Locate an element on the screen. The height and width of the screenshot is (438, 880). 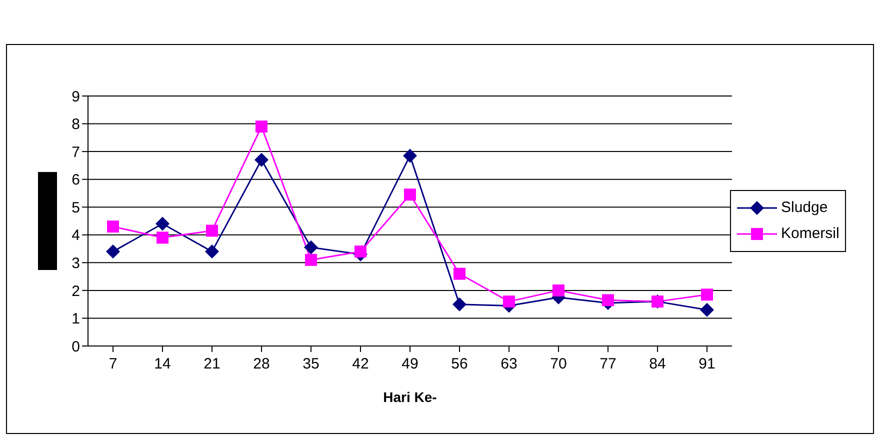
x-tick-label: 28 is located at coordinates (261, 364).